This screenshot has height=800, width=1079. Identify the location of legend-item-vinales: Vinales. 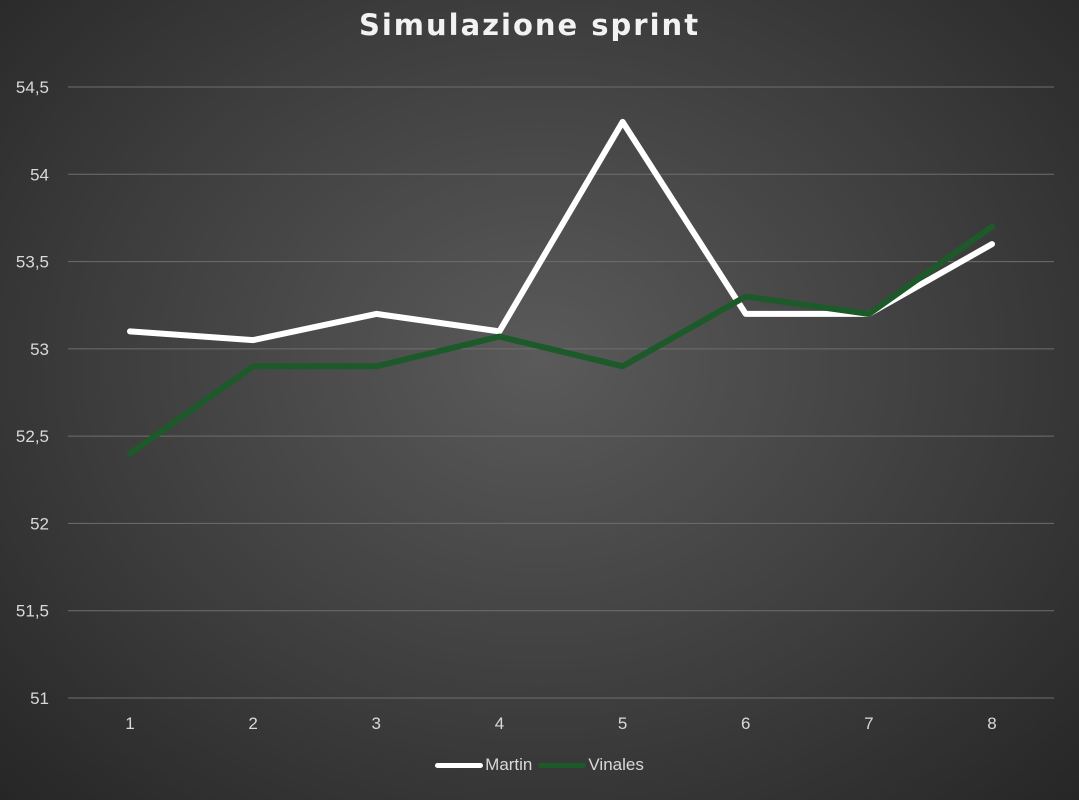
(591, 765).